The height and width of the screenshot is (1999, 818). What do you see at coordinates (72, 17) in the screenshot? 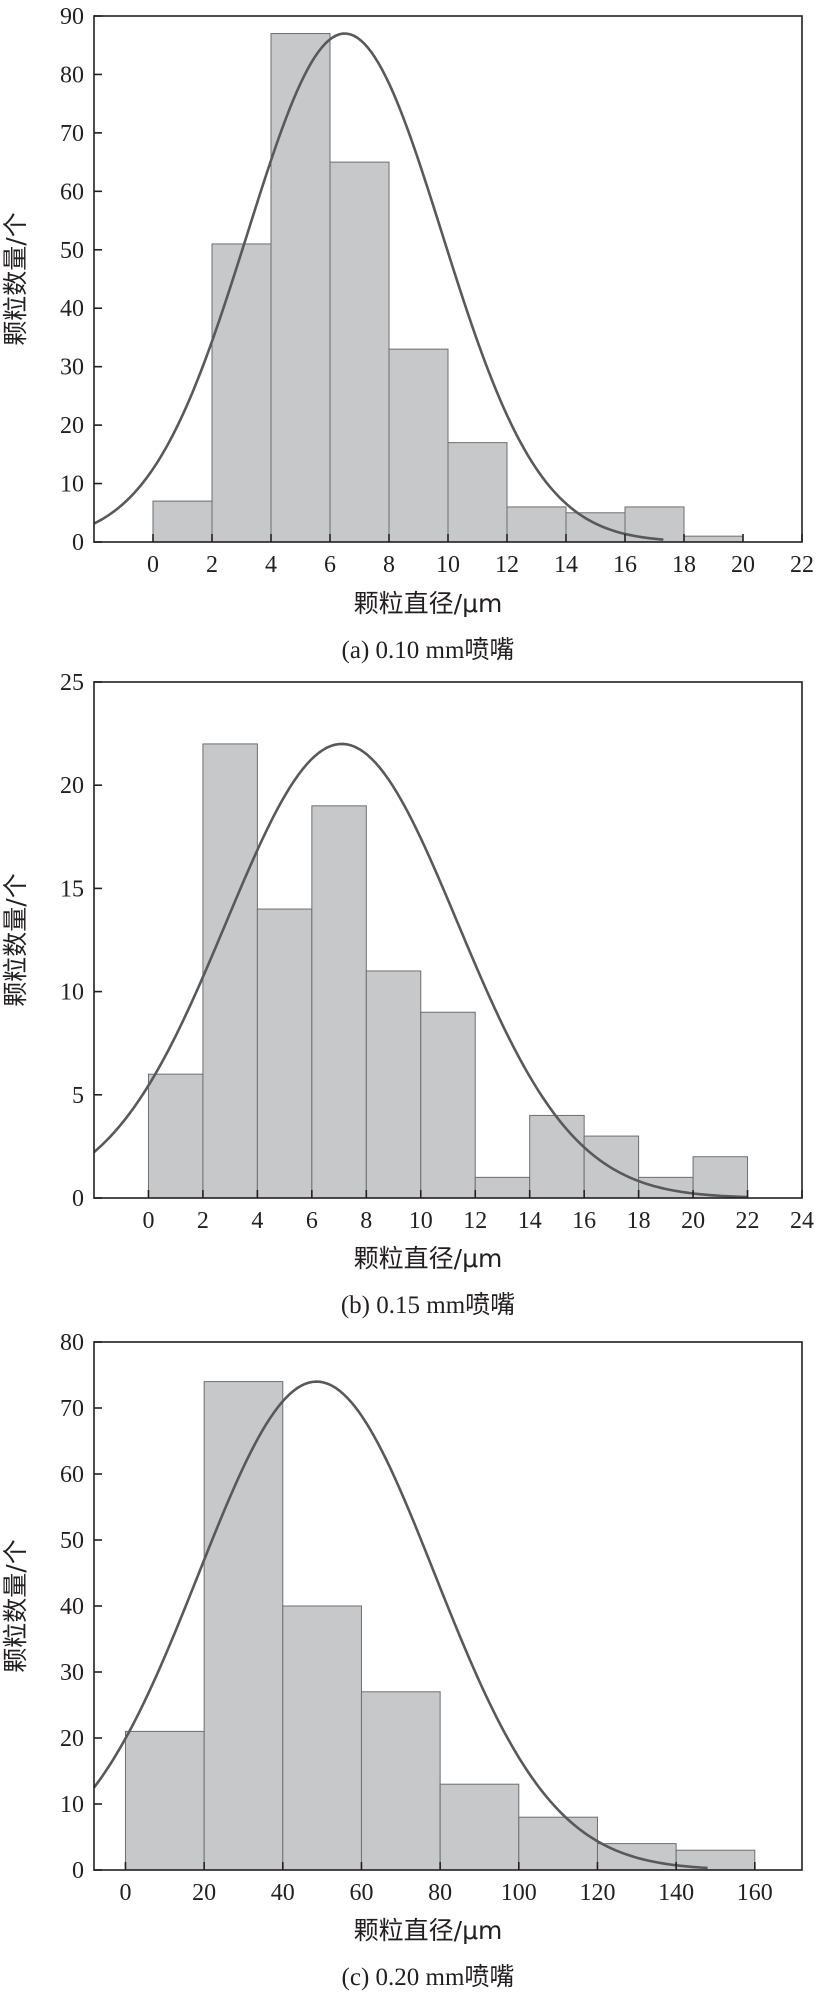
I see `y-tick-label: 90` at bounding box center [72, 17].